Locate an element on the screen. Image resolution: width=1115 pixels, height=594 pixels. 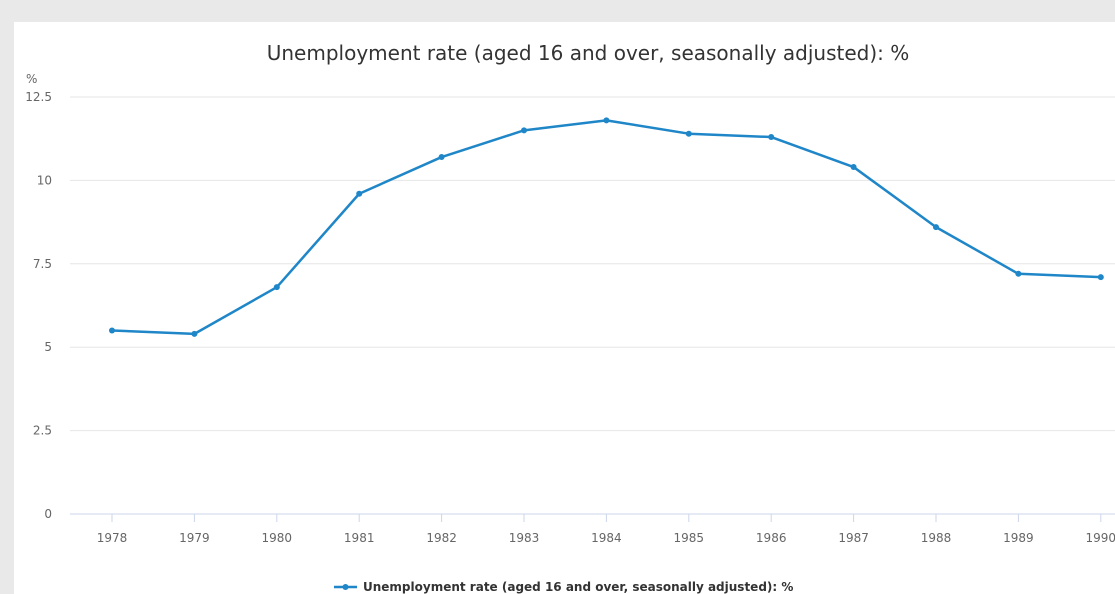
x-tick-label: 1989 is located at coordinates (1018, 538).